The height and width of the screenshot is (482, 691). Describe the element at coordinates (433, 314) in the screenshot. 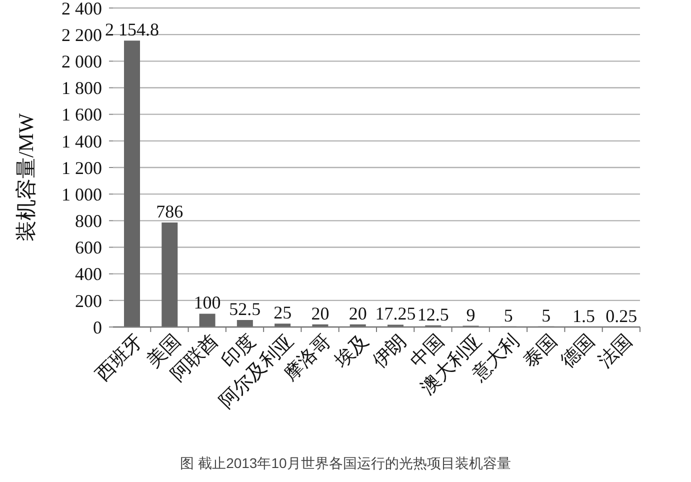

I see `data-label: 12.5` at that location.